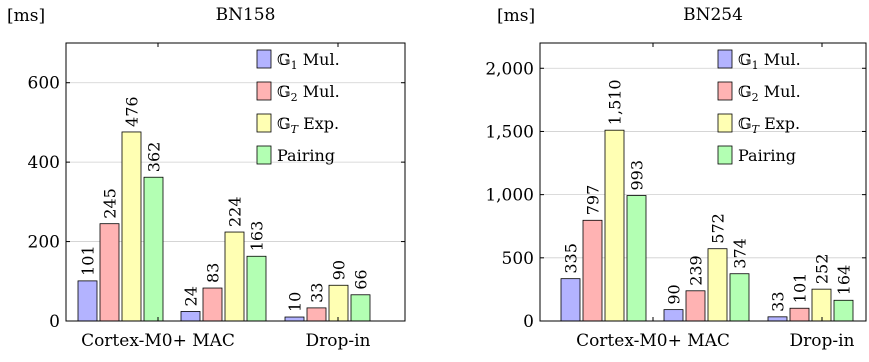  Describe the element at coordinates (571, 258) in the screenshot. I see `data-label: 335` at that location.